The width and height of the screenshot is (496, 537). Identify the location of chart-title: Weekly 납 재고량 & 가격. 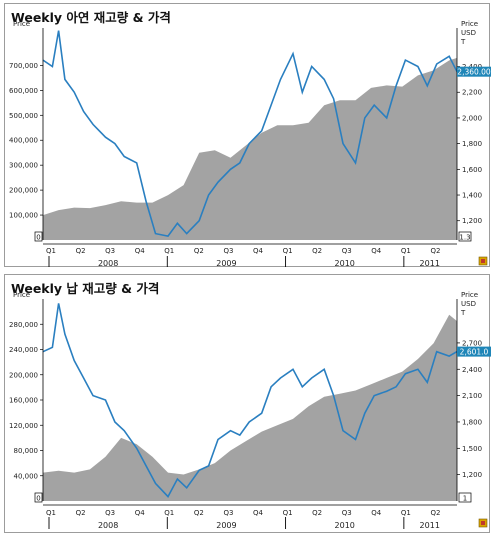
(85, 288).